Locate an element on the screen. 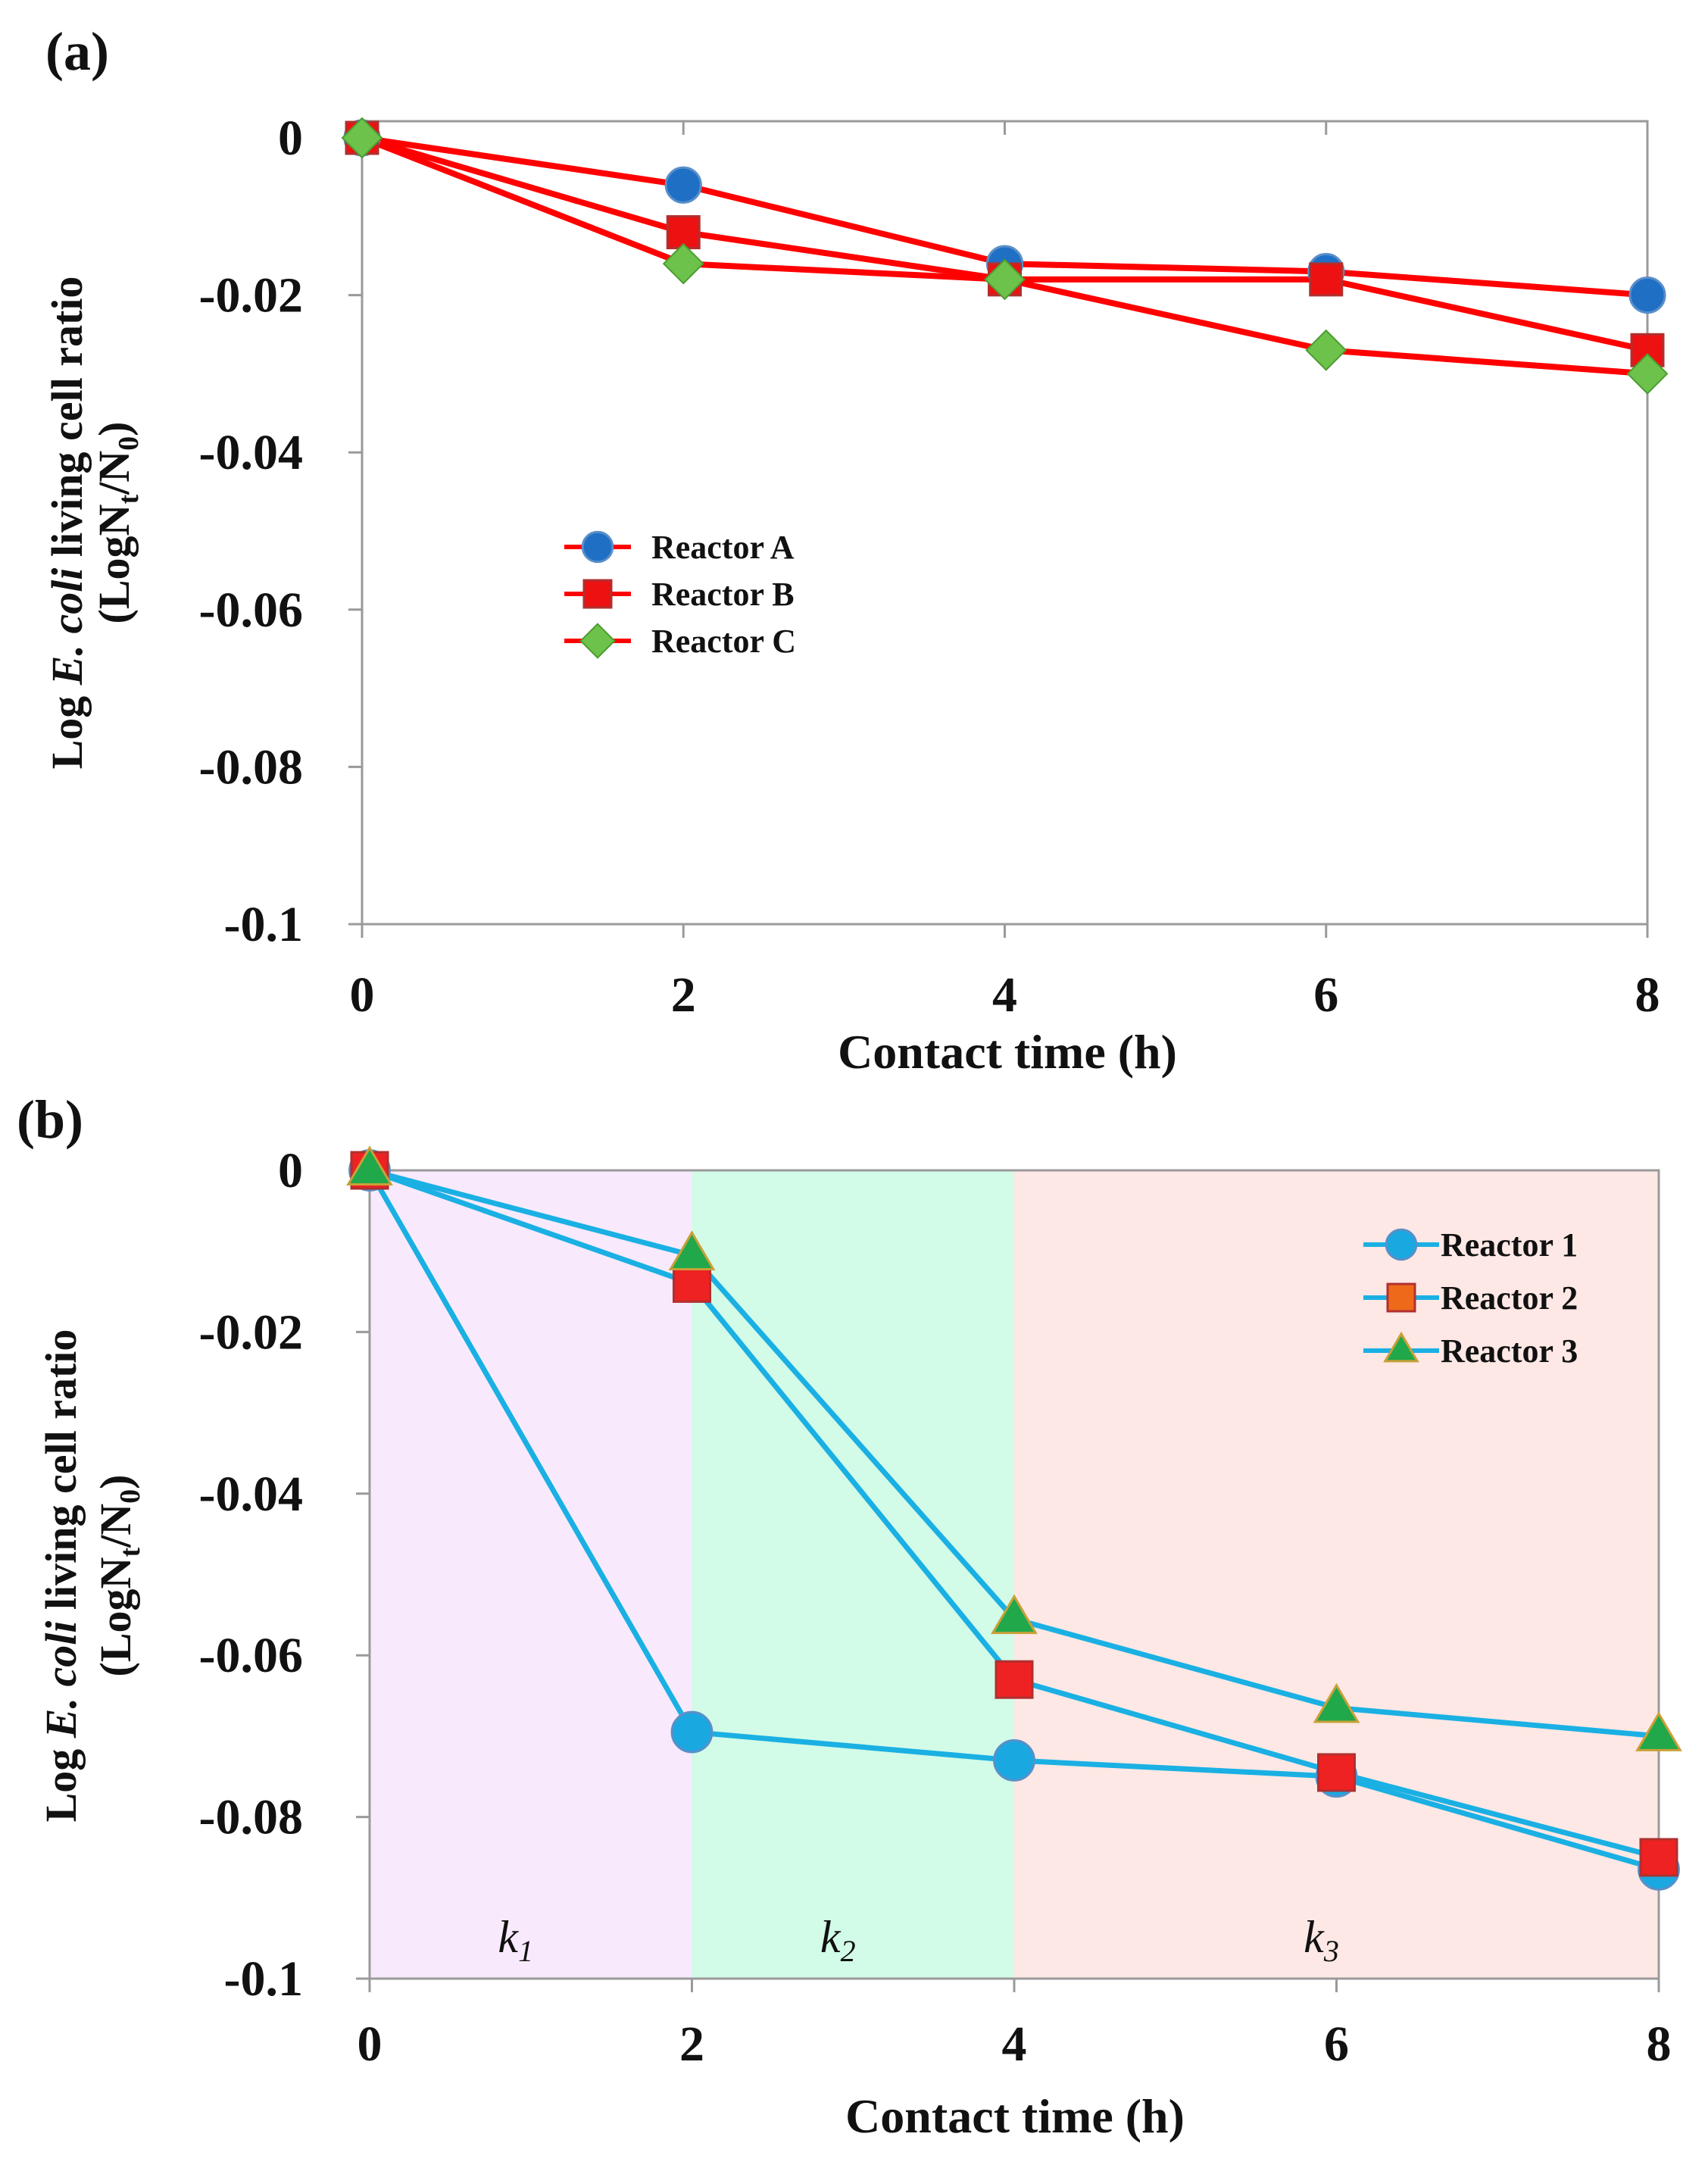 The image size is (1708, 2168). legend-label-2: Reactor B is located at coordinates (723, 594).